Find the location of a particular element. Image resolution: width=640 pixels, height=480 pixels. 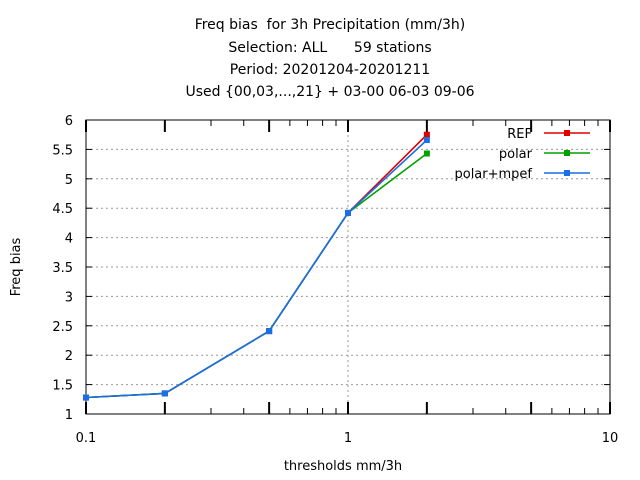

legend-label: REF is located at coordinates (519, 134).